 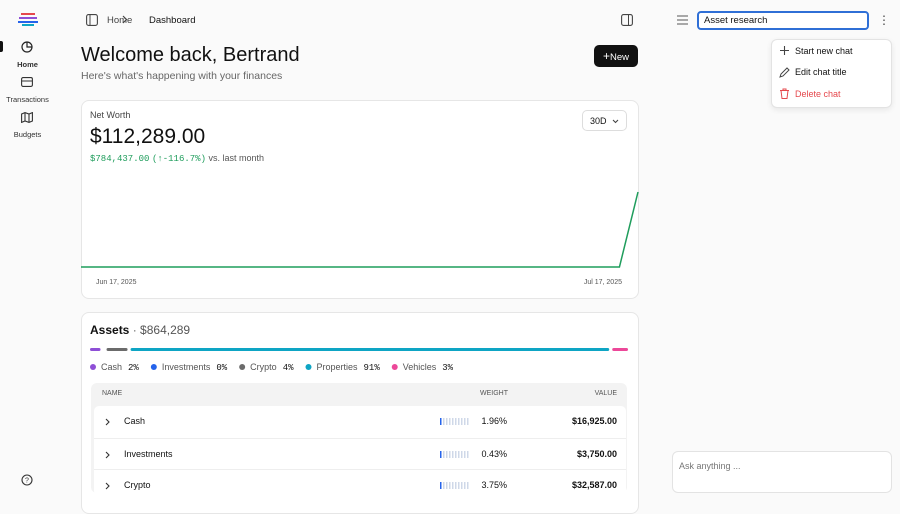 What do you see at coordinates (360, 229) in the screenshot?
I see `net-worth-line` at bounding box center [360, 229].